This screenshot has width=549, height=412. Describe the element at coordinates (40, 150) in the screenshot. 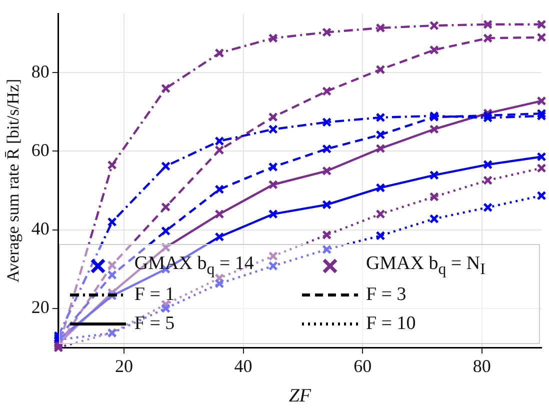

I see `y-tick-label: 60` at that location.